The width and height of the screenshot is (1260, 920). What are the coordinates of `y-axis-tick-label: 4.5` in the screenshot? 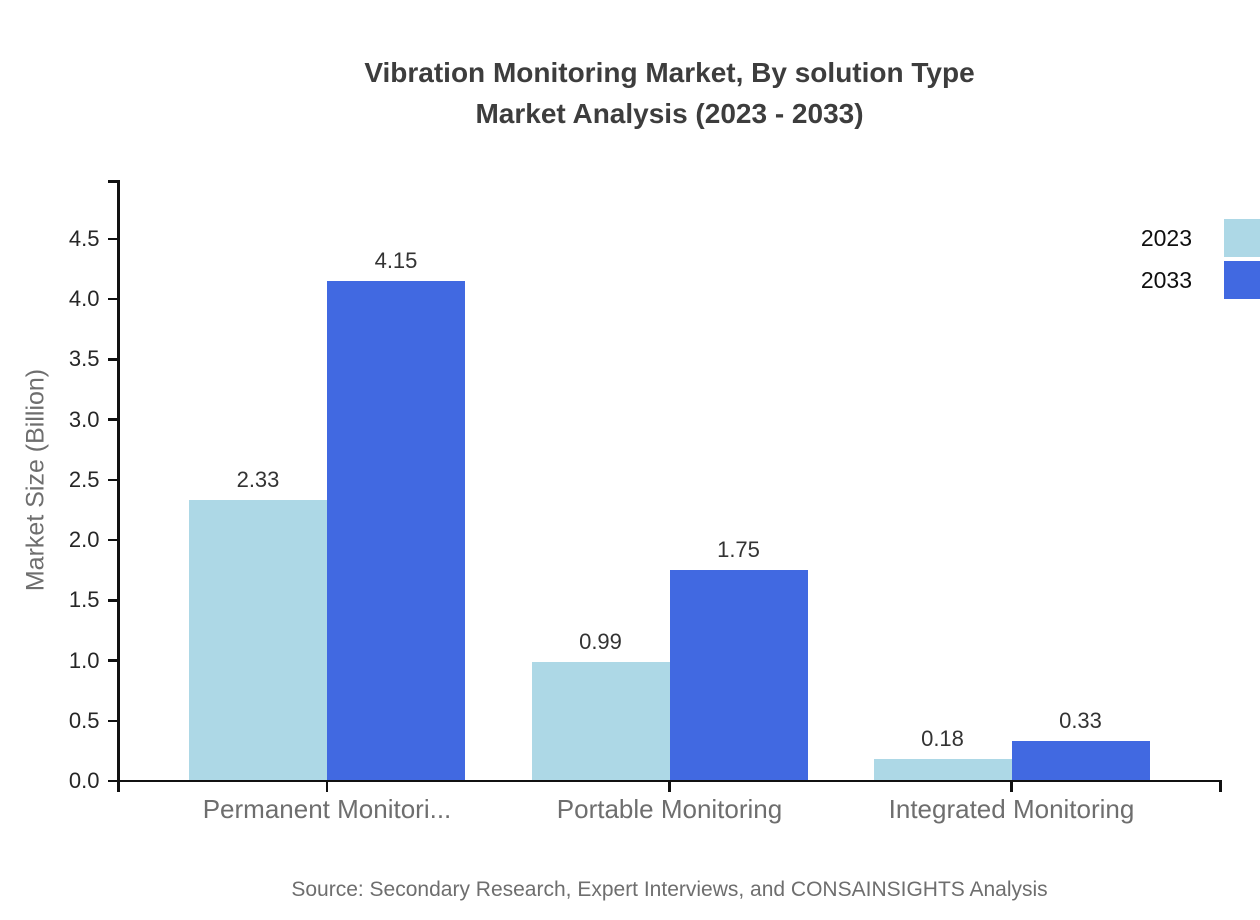 It's located at (84, 238).